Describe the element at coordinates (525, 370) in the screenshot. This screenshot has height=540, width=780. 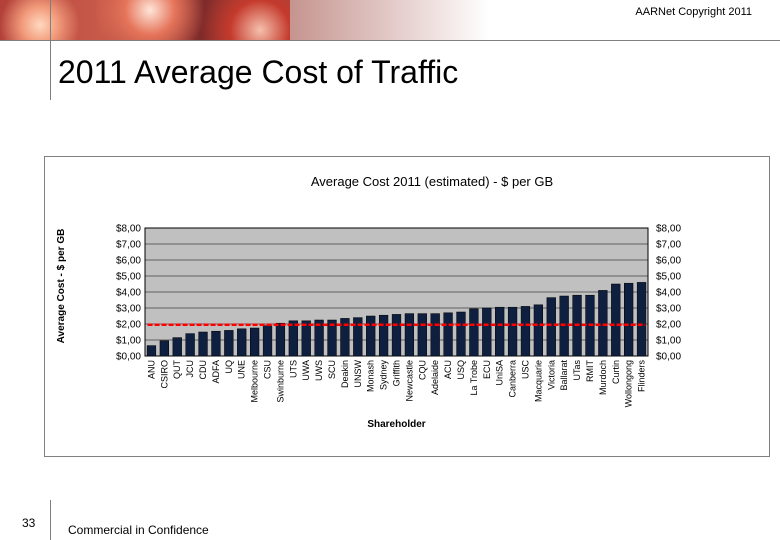
I see `x-tick-label: USC` at that location.